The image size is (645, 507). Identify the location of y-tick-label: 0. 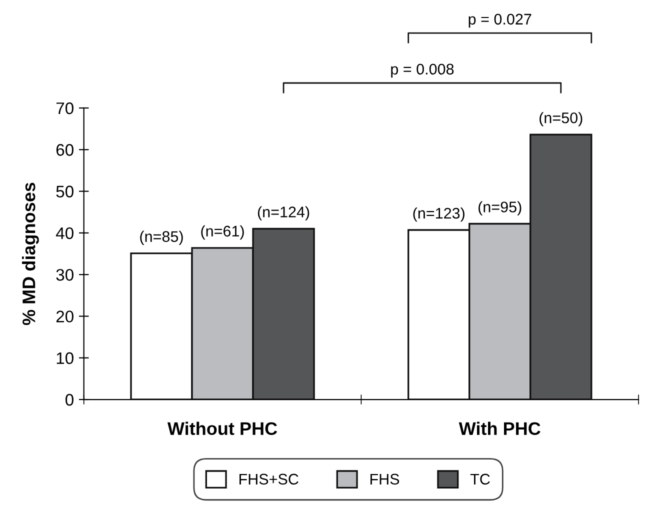
(70, 400).